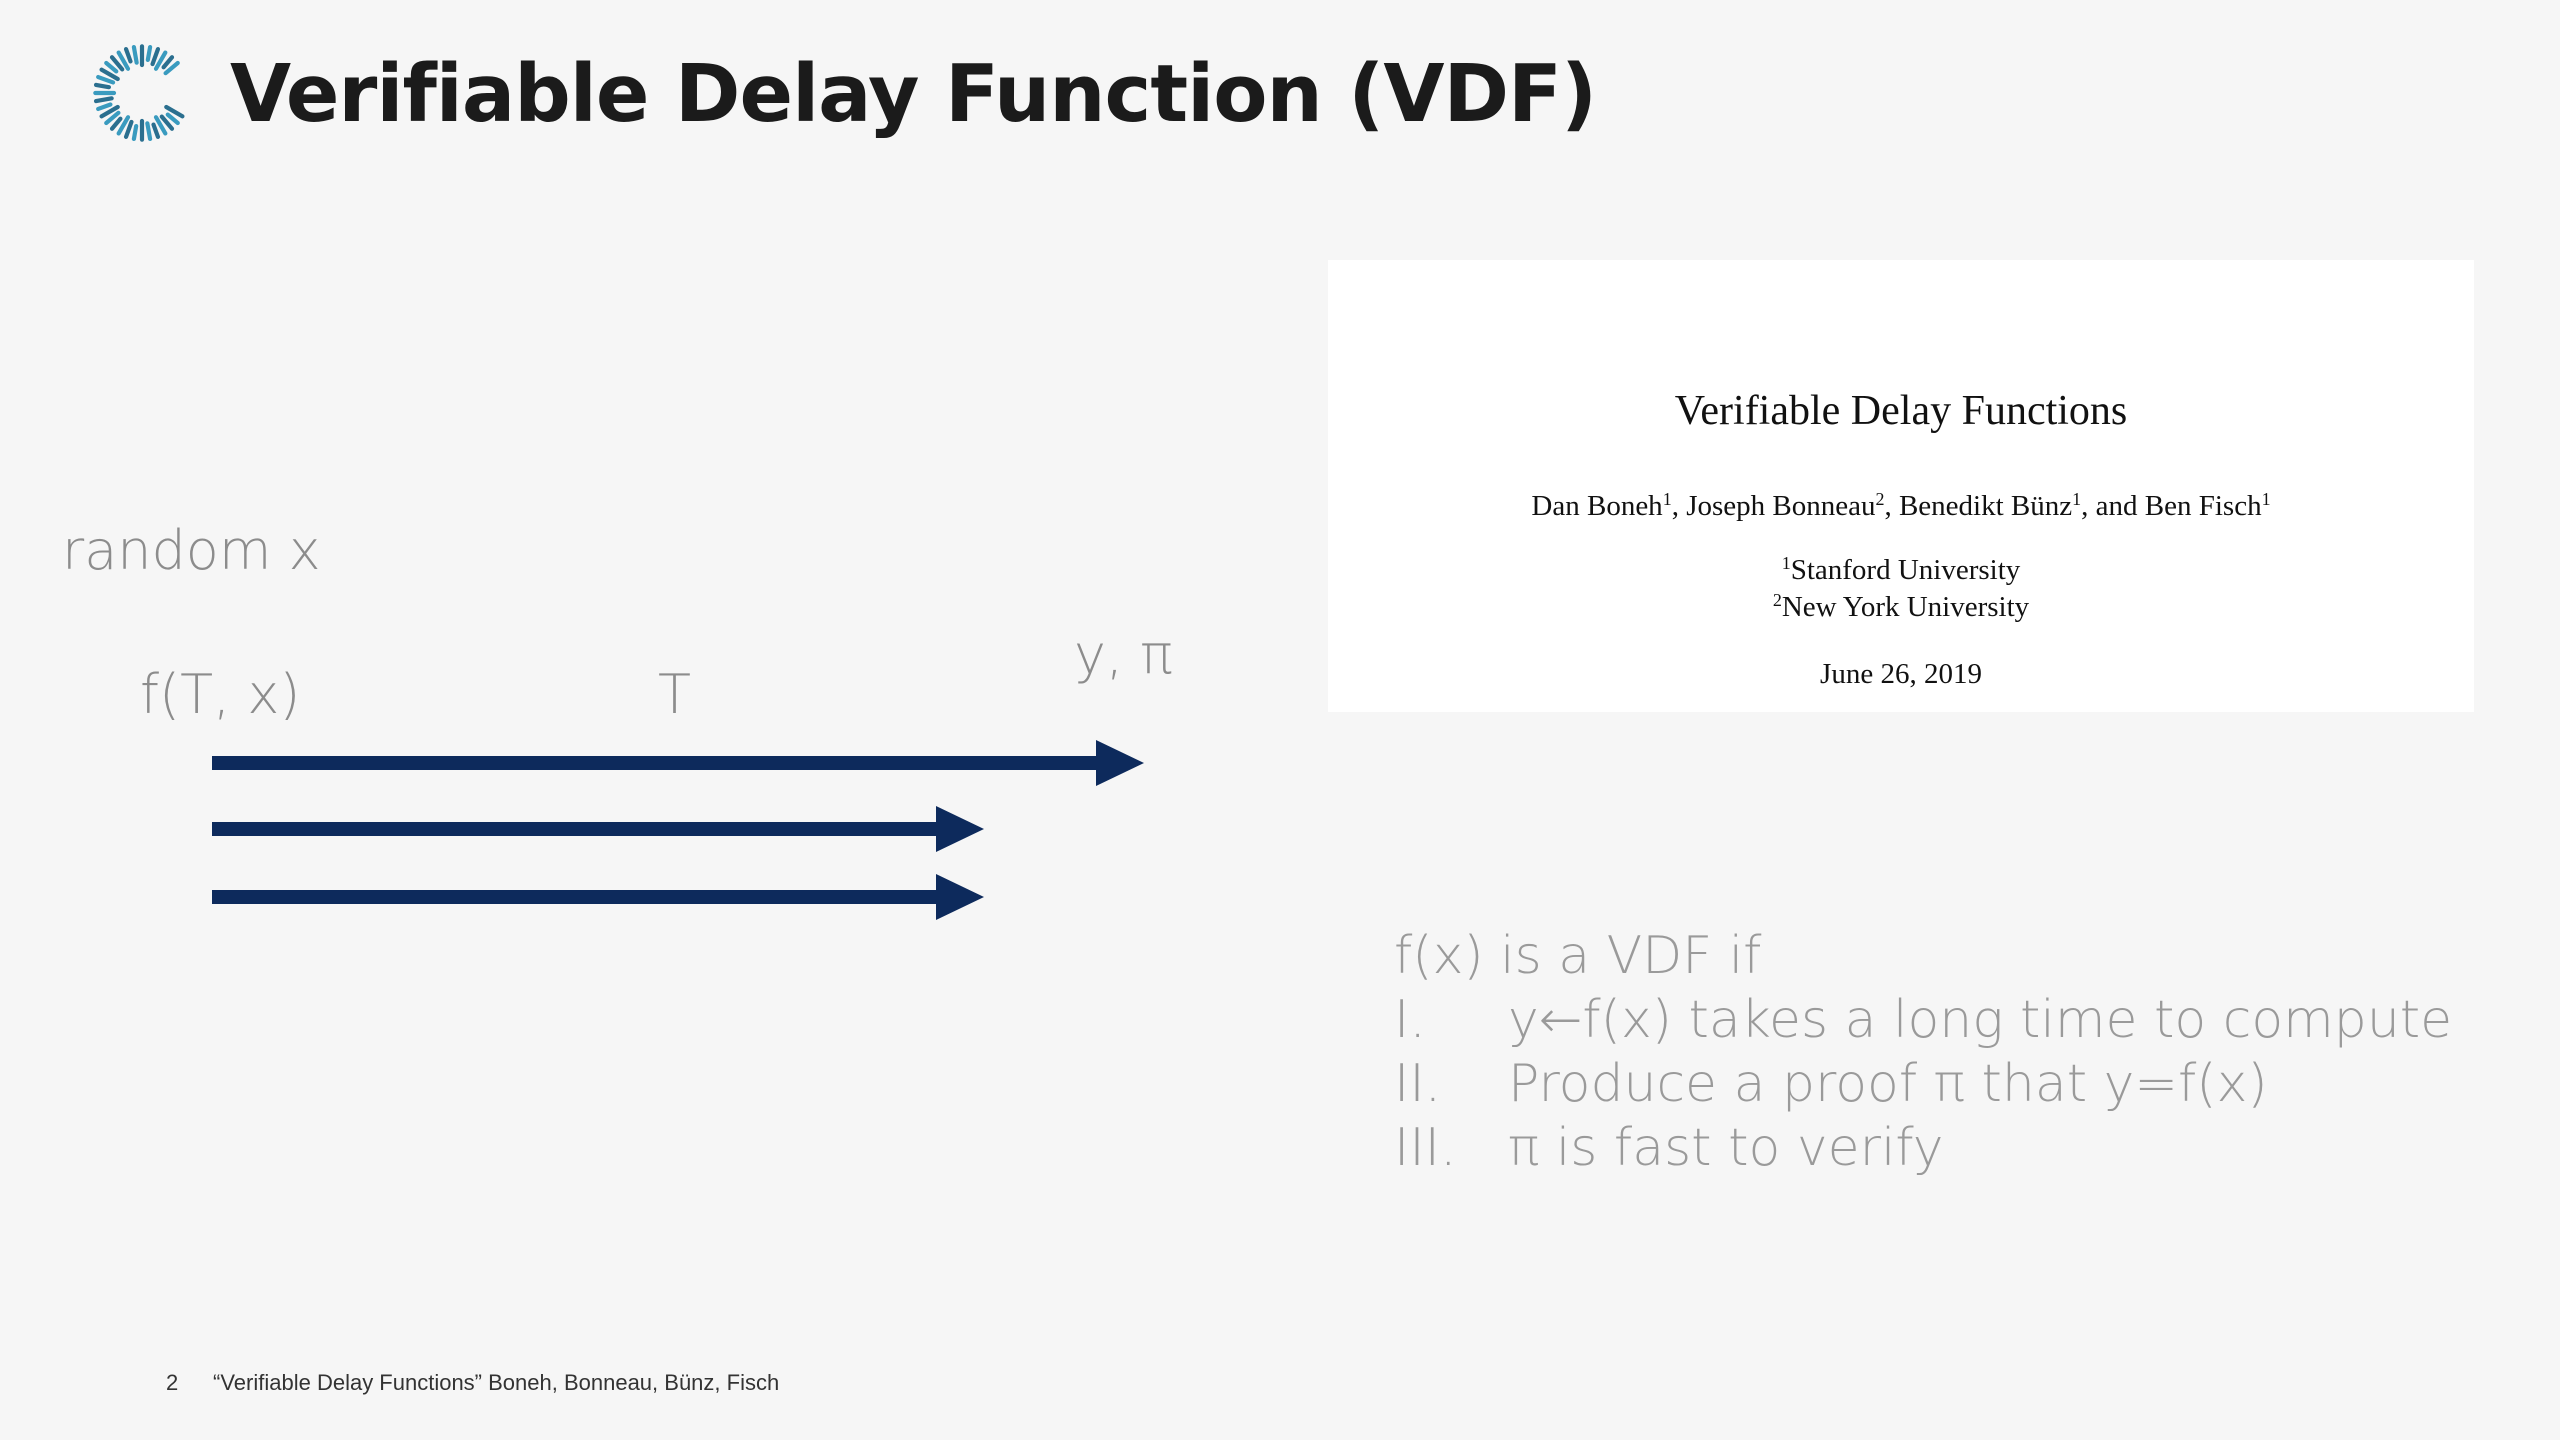 The width and height of the screenshot is (2560, 1440). I want to click on author-affiliation-mark: 2, so click(1880, 499).